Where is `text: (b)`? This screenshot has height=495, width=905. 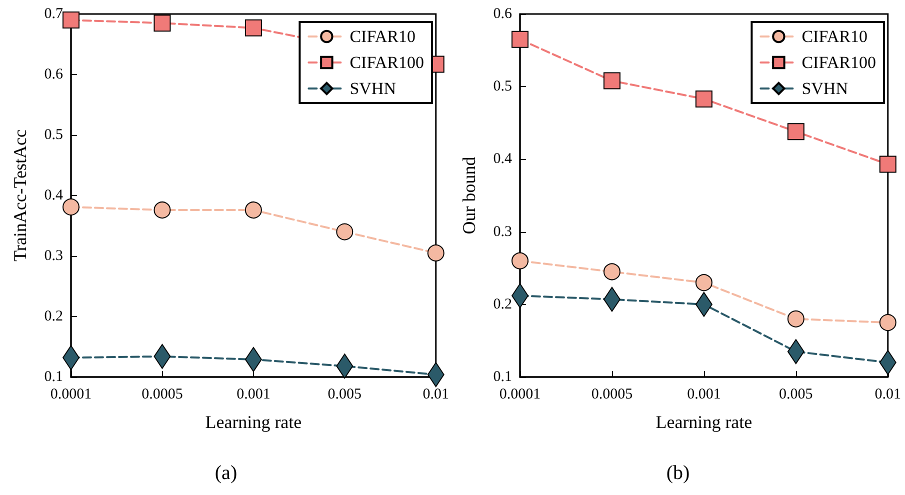 text: (b) is located at coordinates (678, 473).